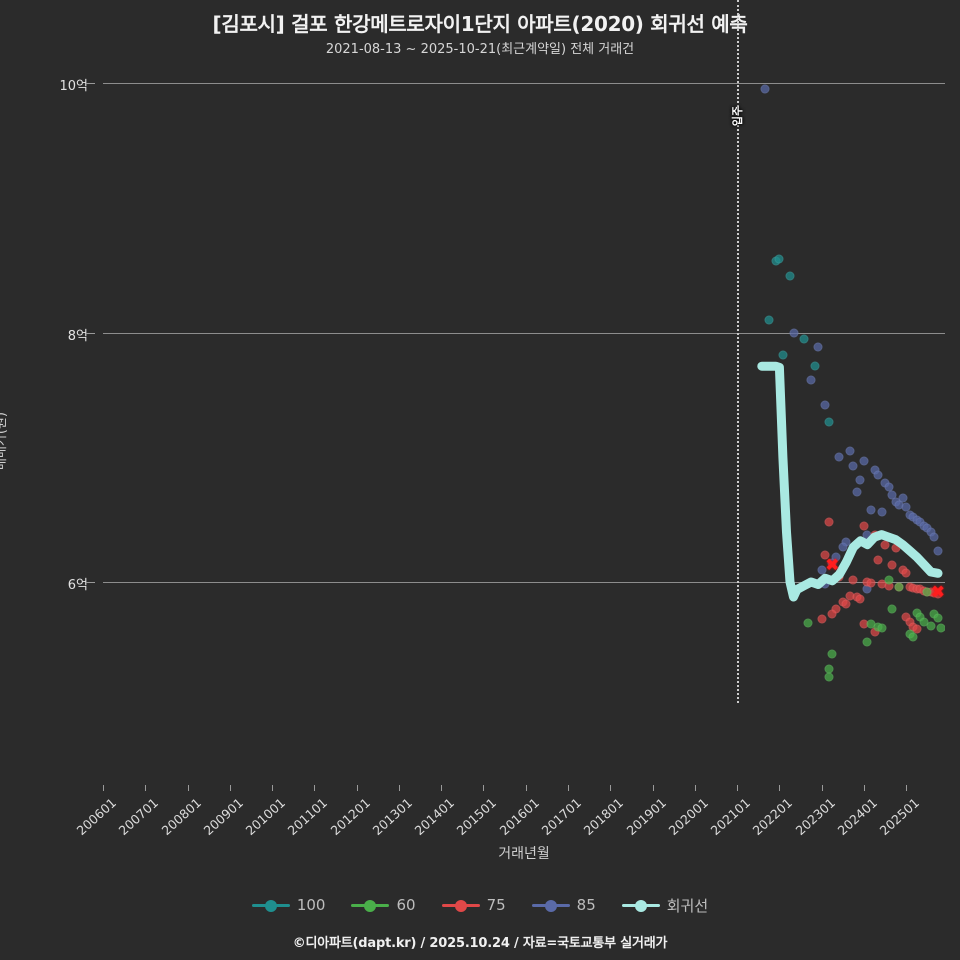  I want to click on x-tick-label: 201301, so click(392, 817).